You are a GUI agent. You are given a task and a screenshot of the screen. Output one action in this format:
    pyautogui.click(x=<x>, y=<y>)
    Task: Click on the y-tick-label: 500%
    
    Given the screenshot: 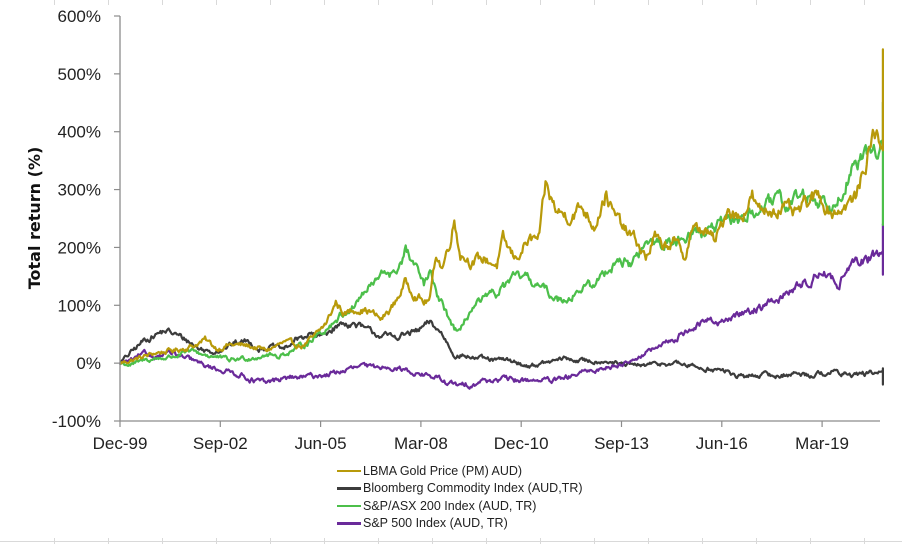 What is the action you would take?
    pyautogui.click(x=79, y=74)
    